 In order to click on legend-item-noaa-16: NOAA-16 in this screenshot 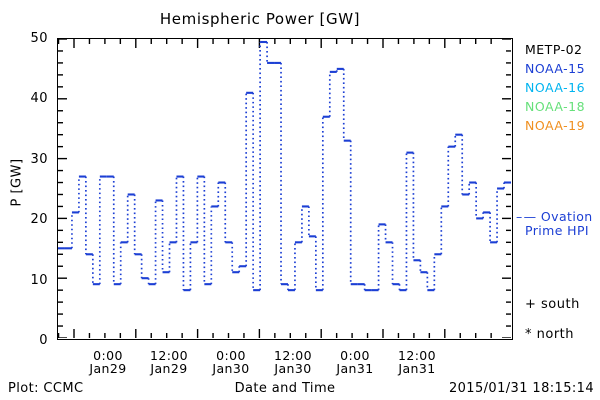, I will do `click(555, 87)`.